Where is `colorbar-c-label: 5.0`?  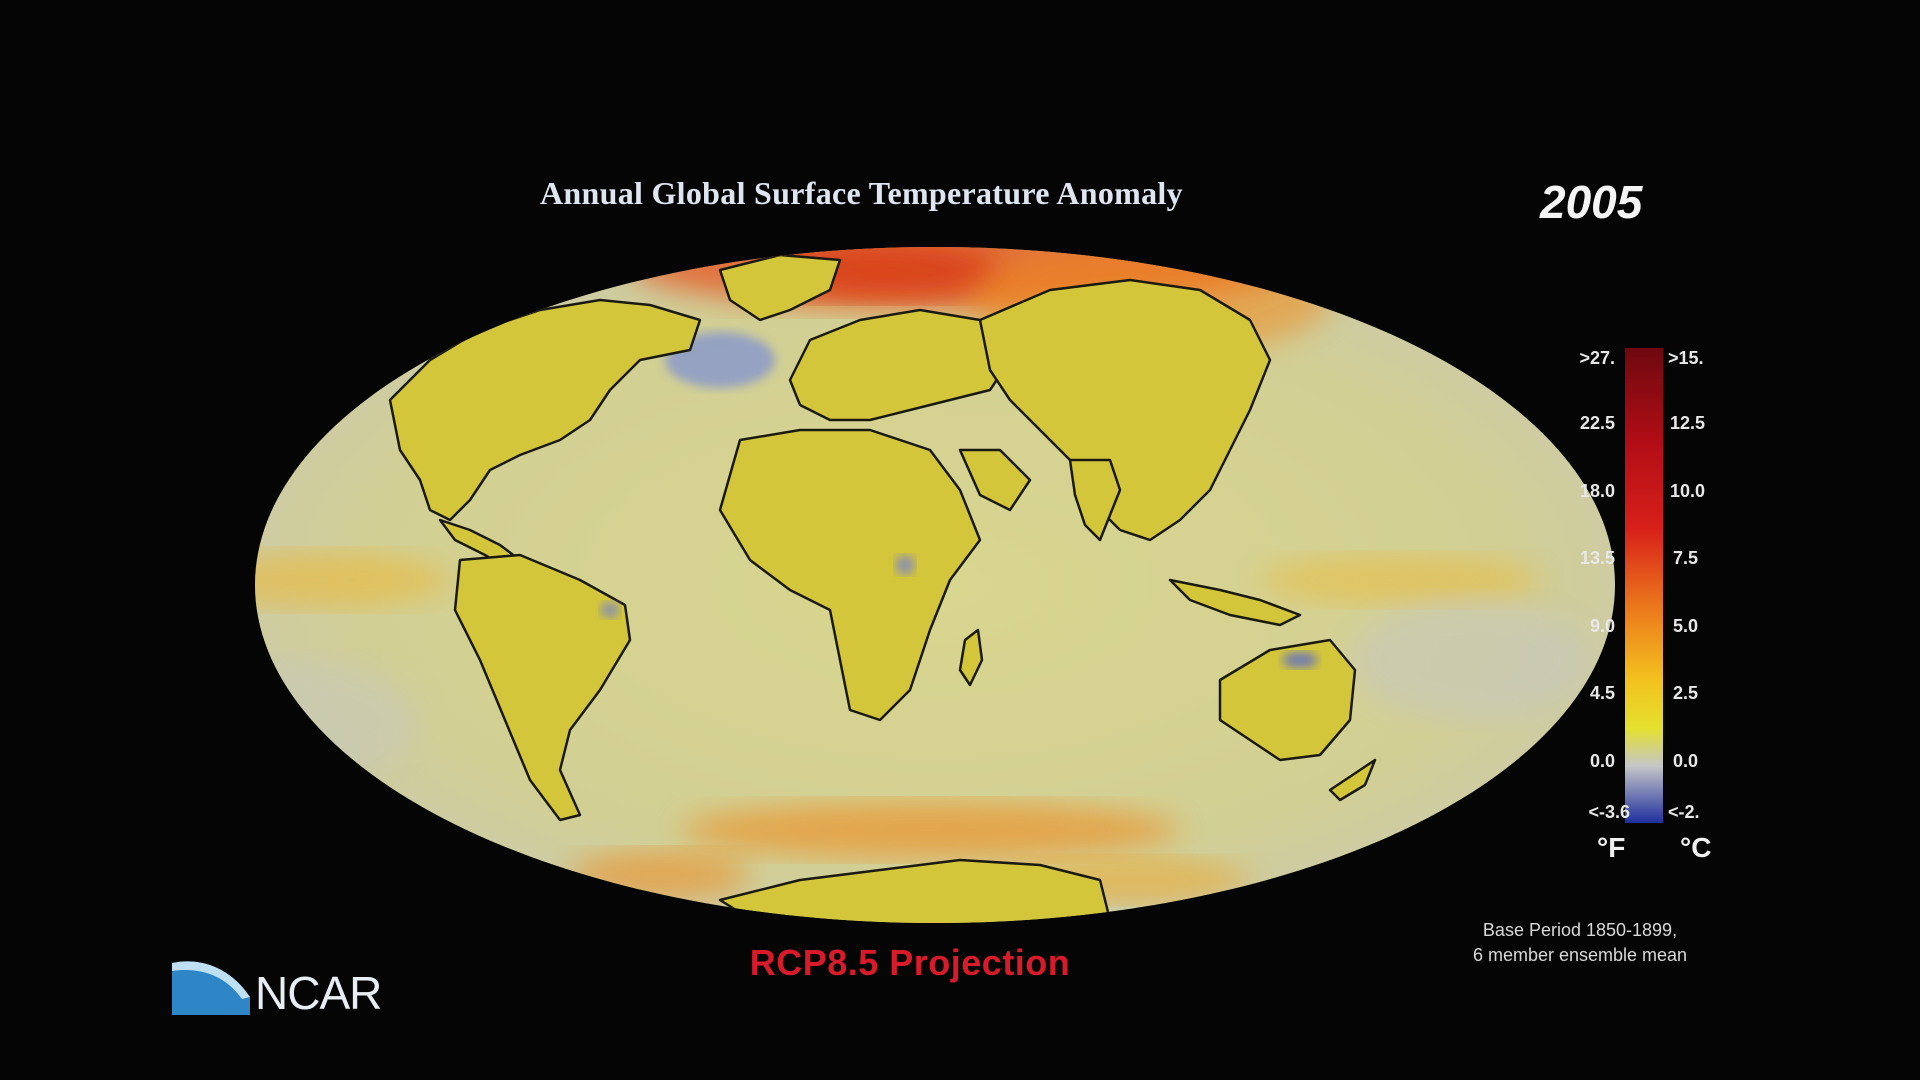 colorbar-c-label: 5.0 is located at coordinates (1686, 626).